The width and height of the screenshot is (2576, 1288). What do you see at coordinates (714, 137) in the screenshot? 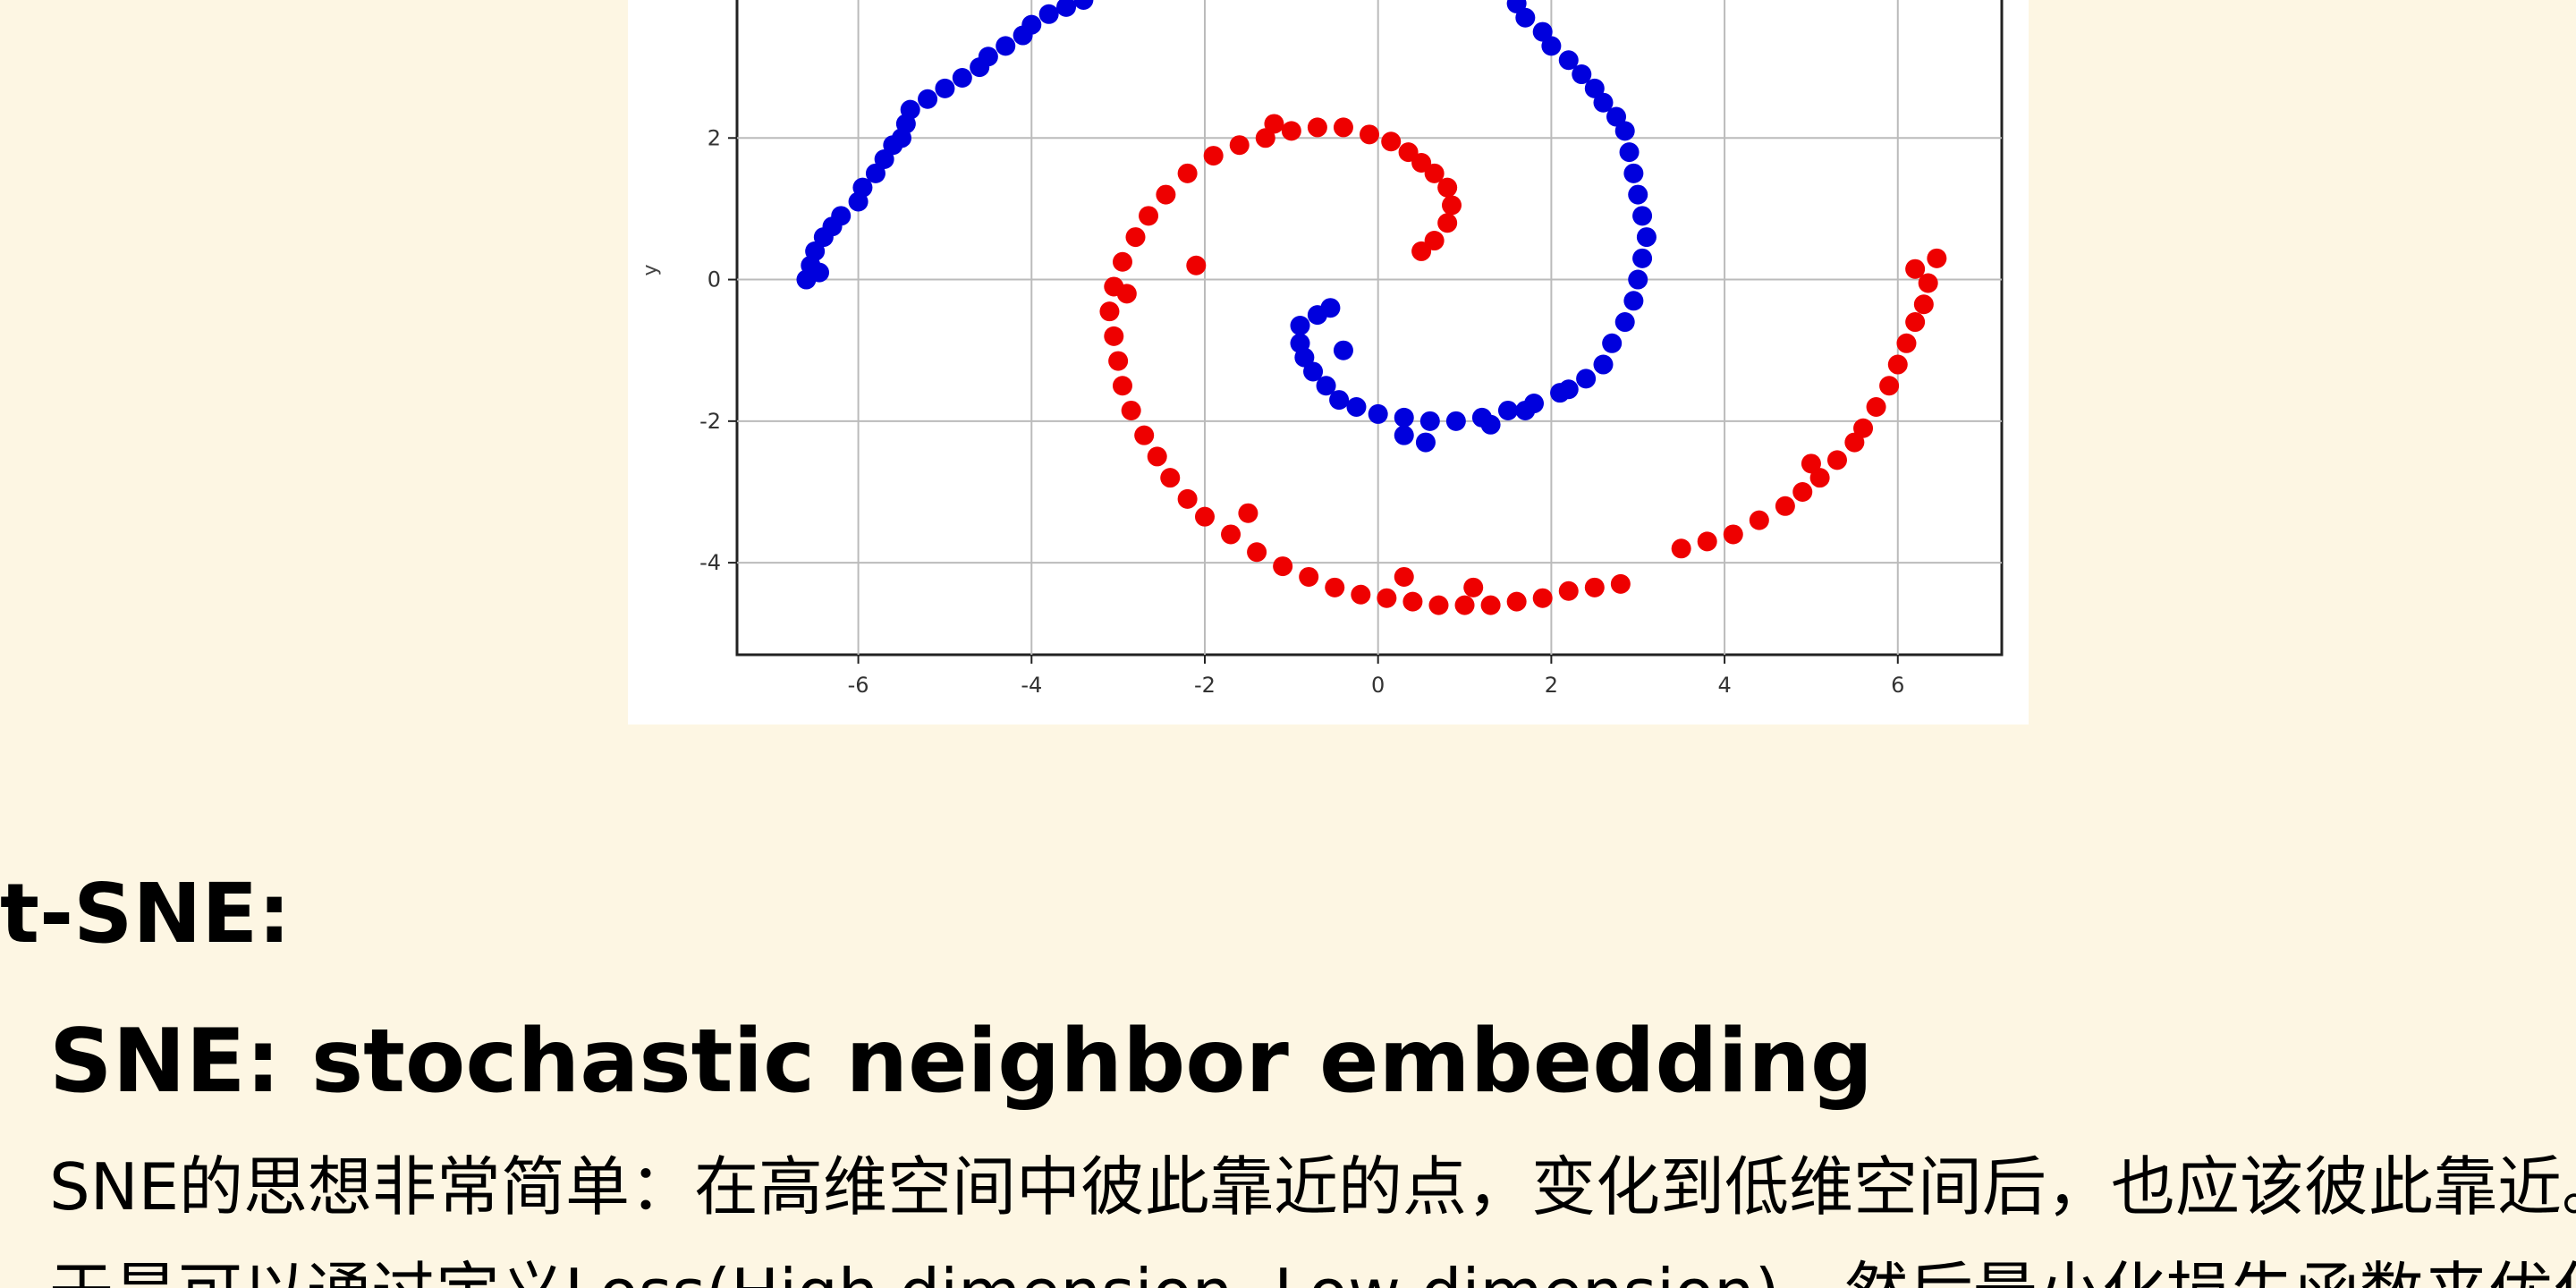
I see `y-tick-label: 2` at bounding box center [714, 137].